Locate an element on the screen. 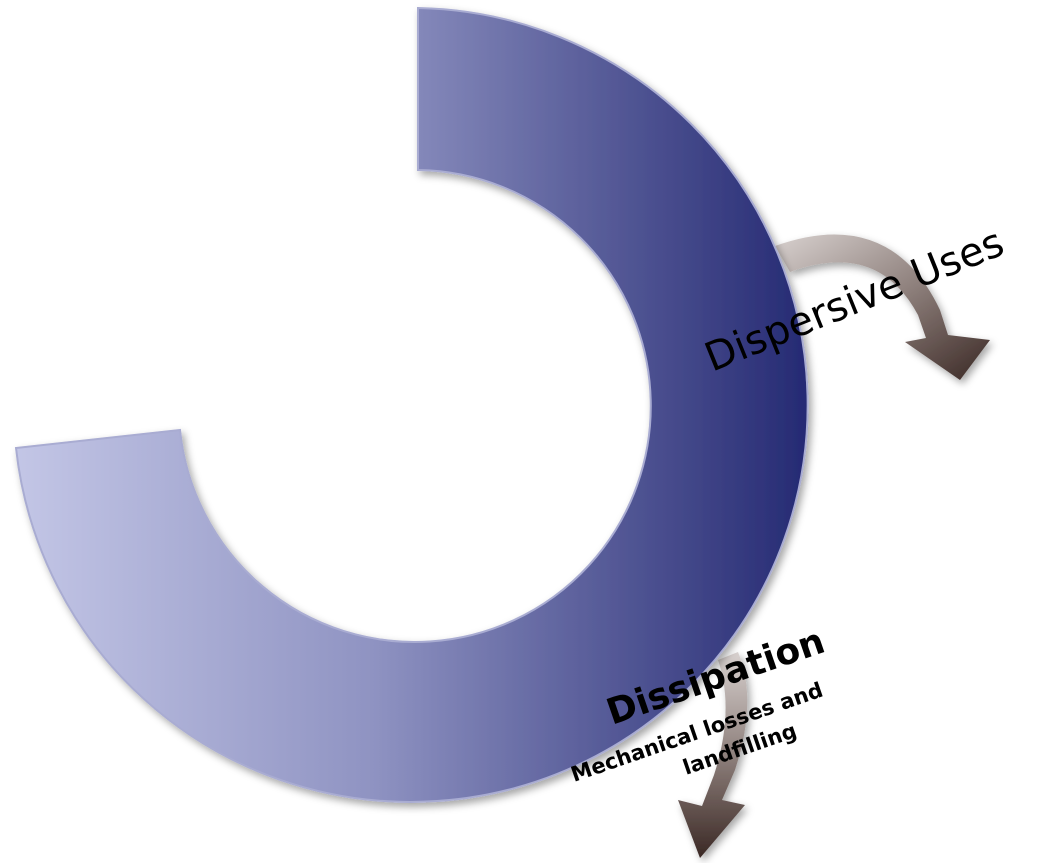 The width and height of the screenshot is (1046, 863). dispersive-arrow is located at coordinates (882, 307).